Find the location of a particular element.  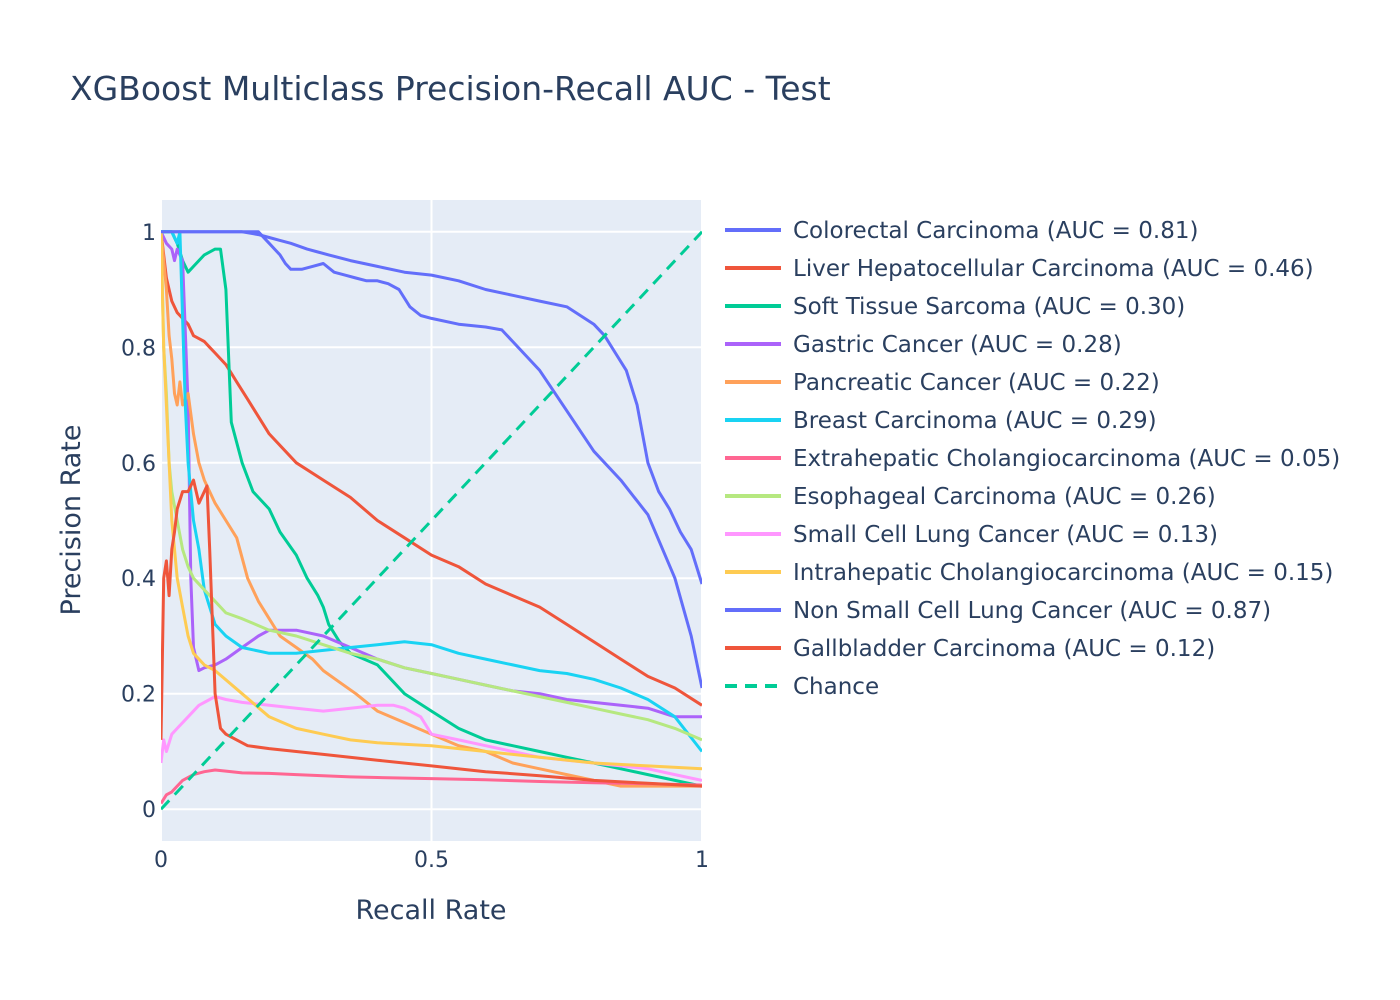

legend-item-10: Non Small Cell Lung Cancer (AUC = 0.87) is located at coordinates (998, 611).